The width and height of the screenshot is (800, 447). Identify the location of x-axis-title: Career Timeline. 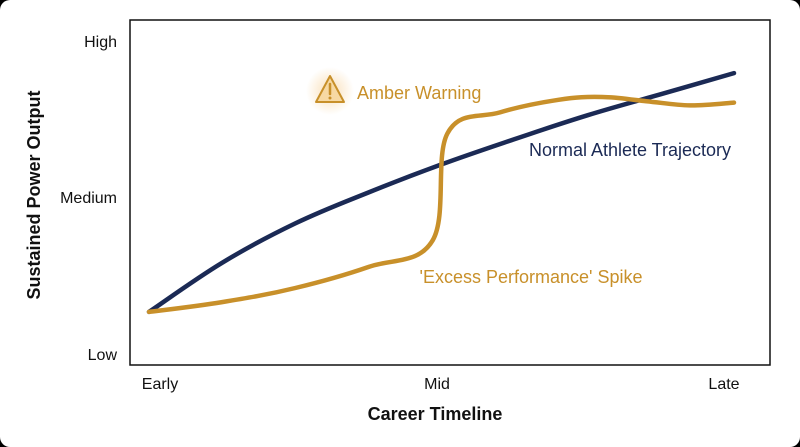
(435, 414).